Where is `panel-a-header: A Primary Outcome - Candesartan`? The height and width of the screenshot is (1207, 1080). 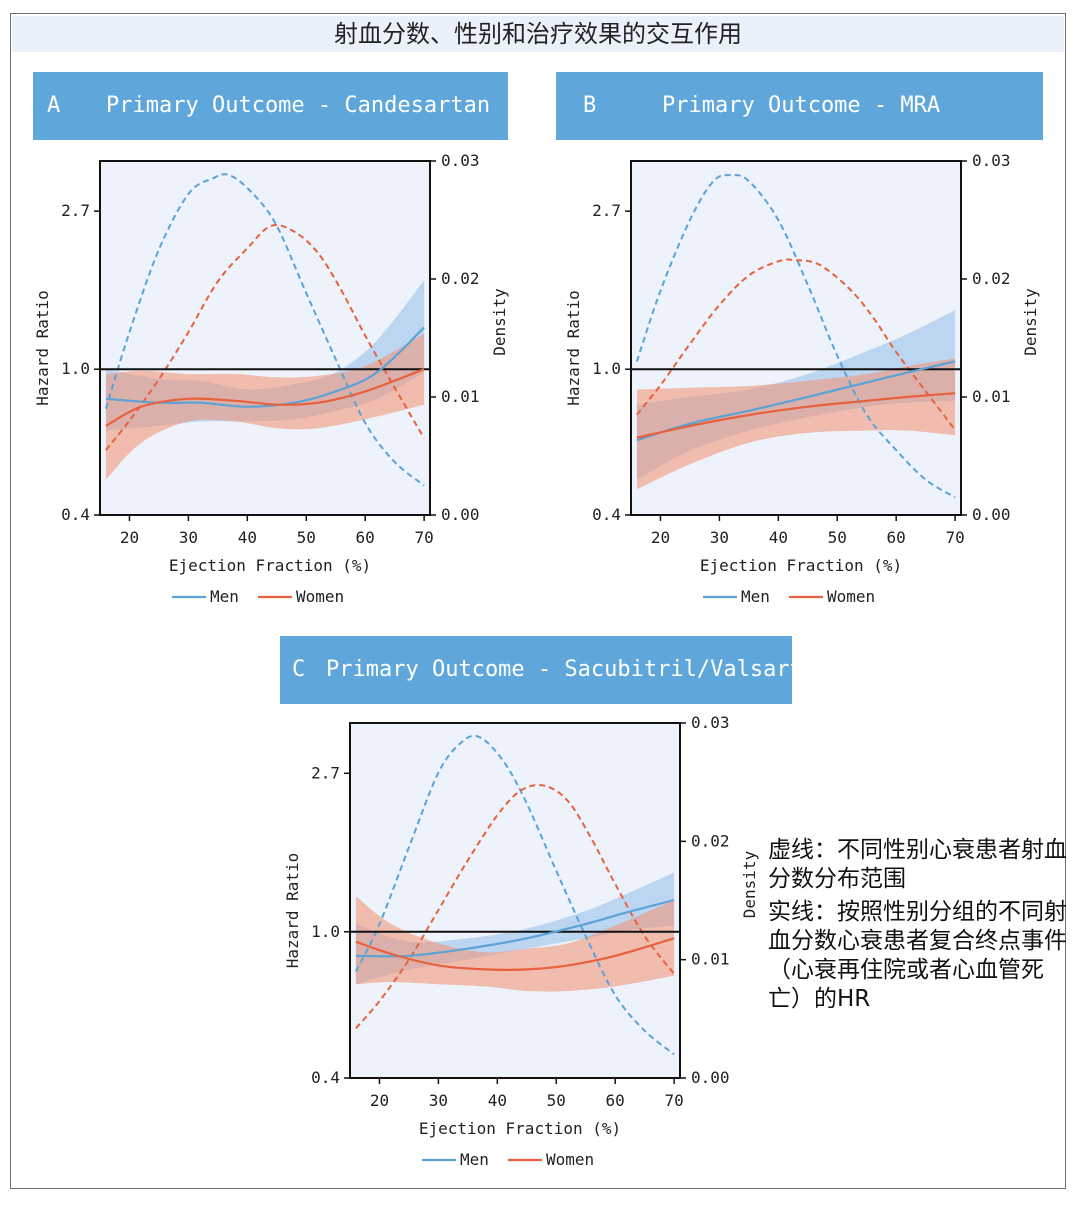
panel-a-header: A Primary Outcome - Candesartan is located at coordinates (270, 106).